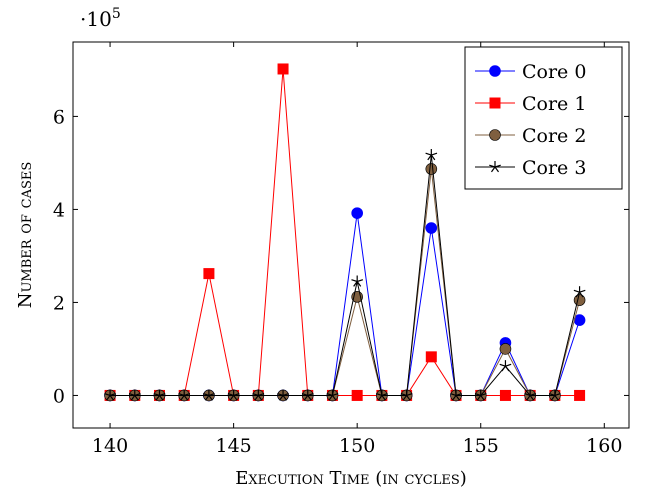 The image size is (647, 496). What do you see at coordinates (495, 103) in the screenshot?
I see `legend-marker` at bounding box center [495, 103].